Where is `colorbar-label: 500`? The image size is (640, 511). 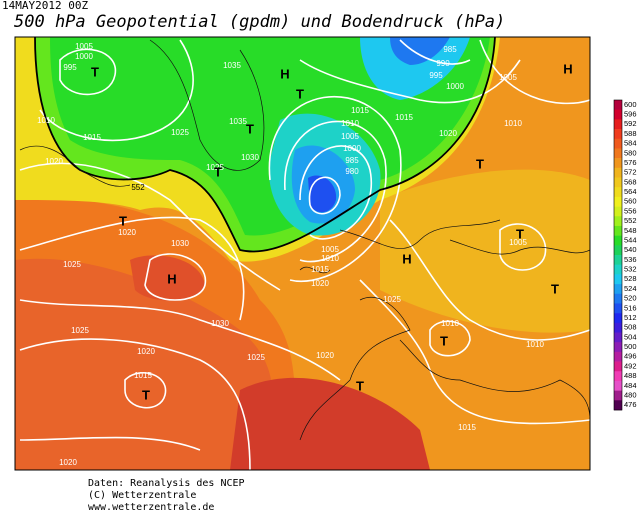
colorbar-label: 500 is located at coordinates (630, 346).